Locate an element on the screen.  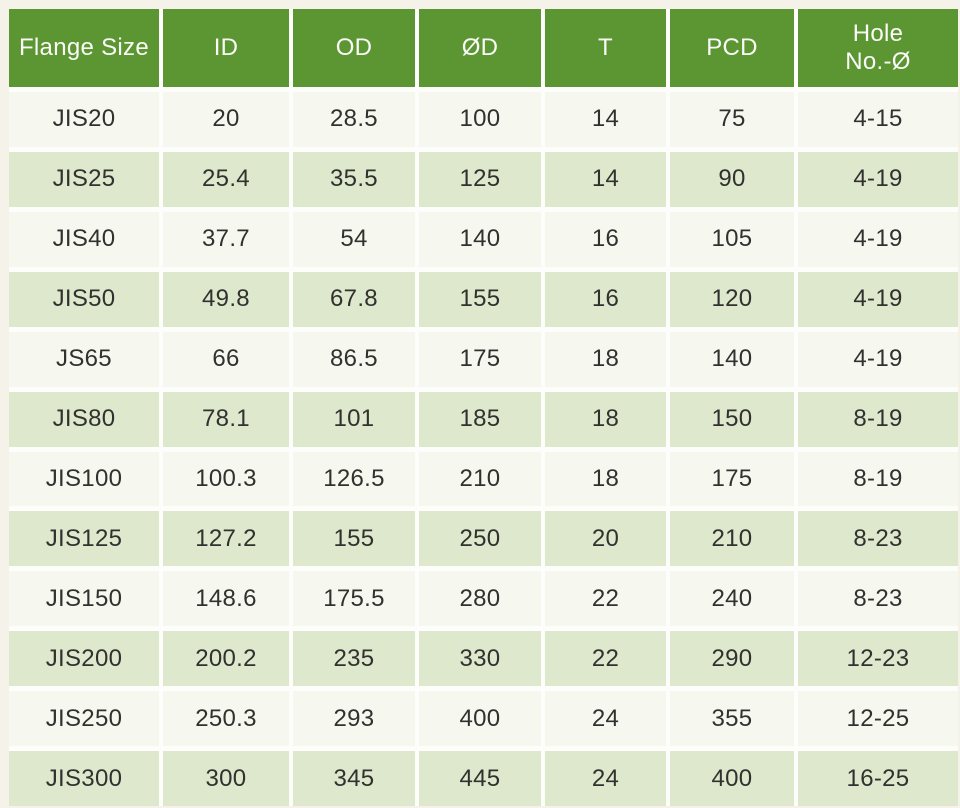
table-cell: 250.3 is located at coordinates (226, 719).